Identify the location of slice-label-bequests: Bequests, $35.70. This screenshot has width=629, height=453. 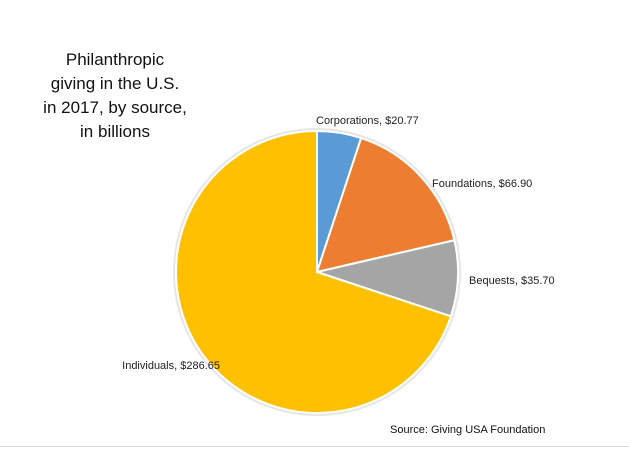
(512, 281).